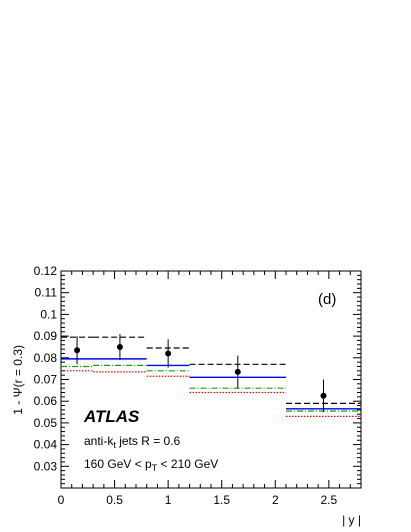  What do you see at coordinates (46, 271) in the screenshot?
I see `y-tick-label: 0.12` at bounding box center [46, 271].